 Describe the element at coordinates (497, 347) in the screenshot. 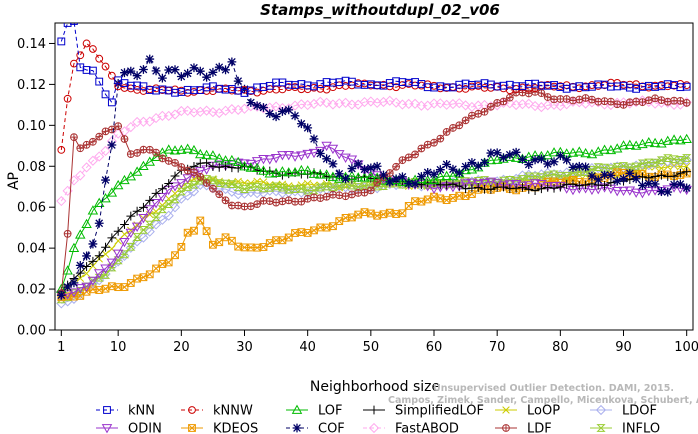

I see `x-tick-label: 70` at that location.